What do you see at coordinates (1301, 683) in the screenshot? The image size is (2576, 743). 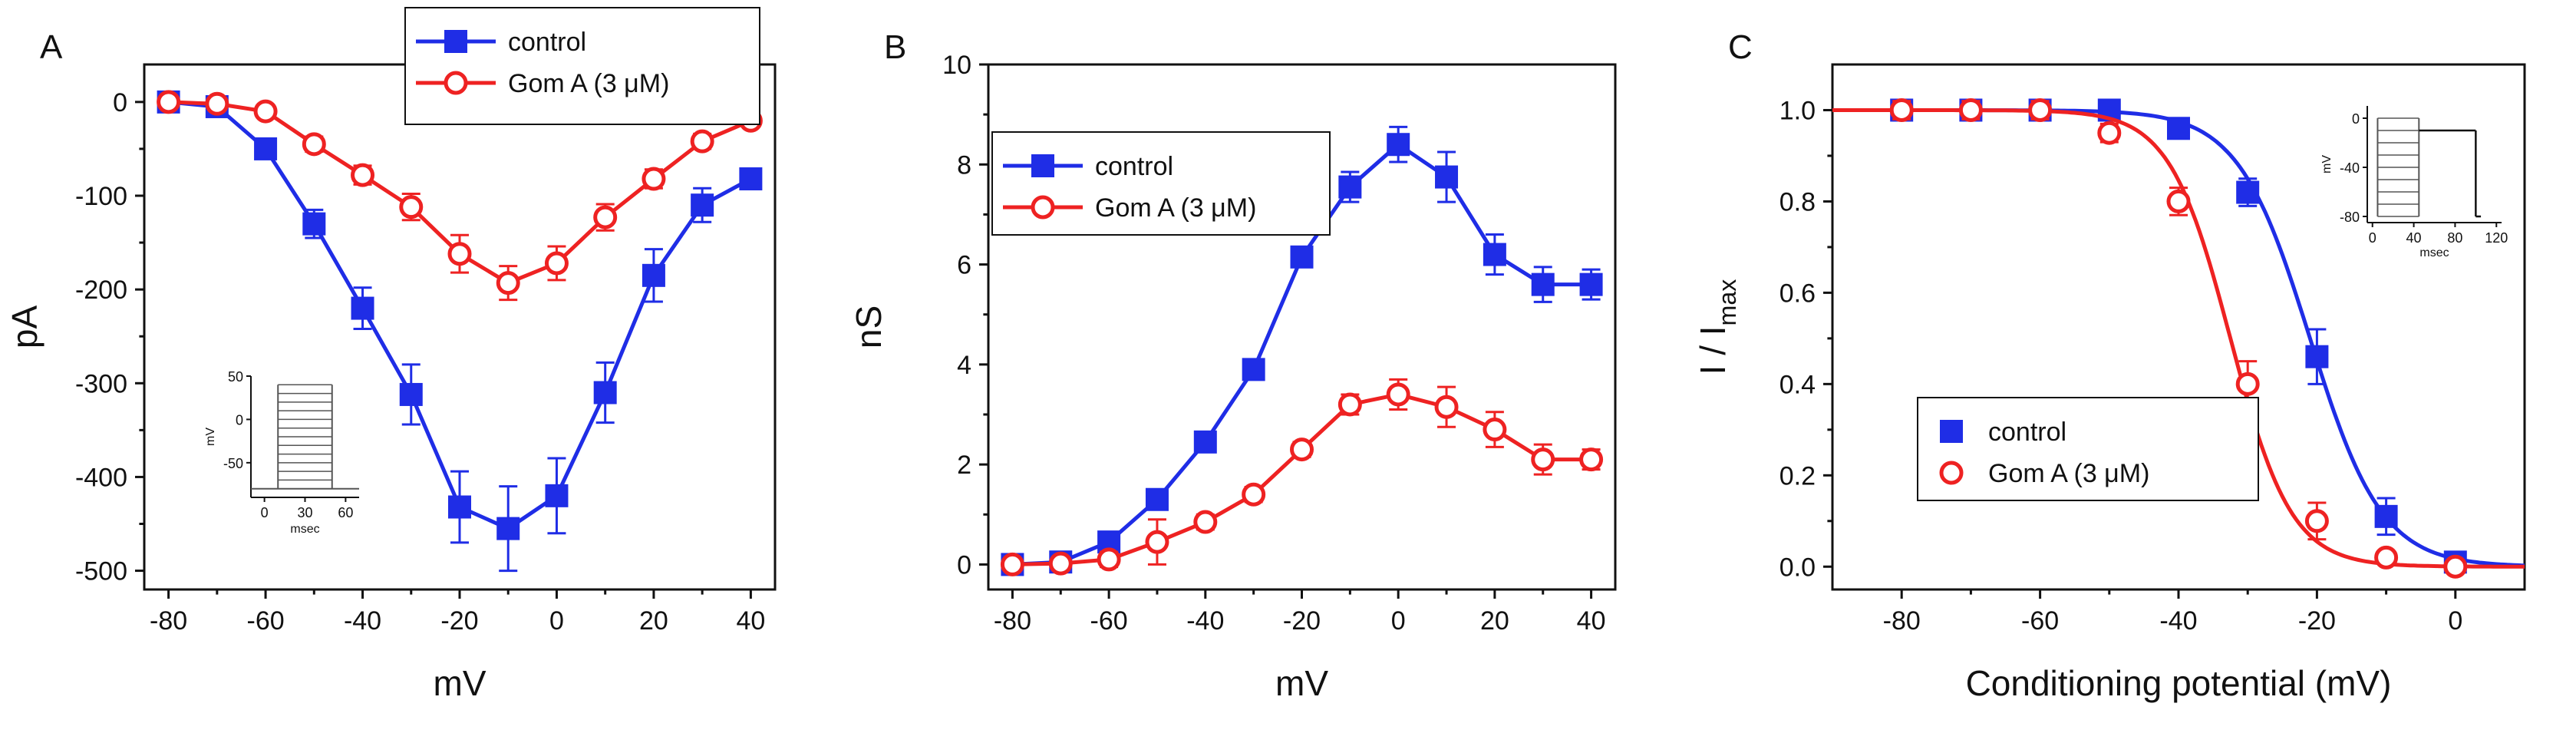 I see `x-axis-label: mV` at bounding box center [1301, 683].